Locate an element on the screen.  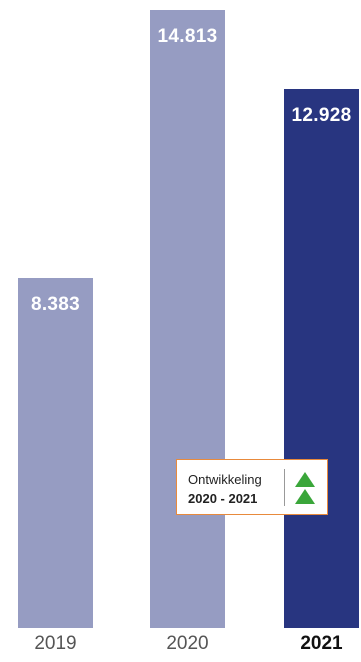
tick-label-2021: 2021 is located at coordinates (321, 643).